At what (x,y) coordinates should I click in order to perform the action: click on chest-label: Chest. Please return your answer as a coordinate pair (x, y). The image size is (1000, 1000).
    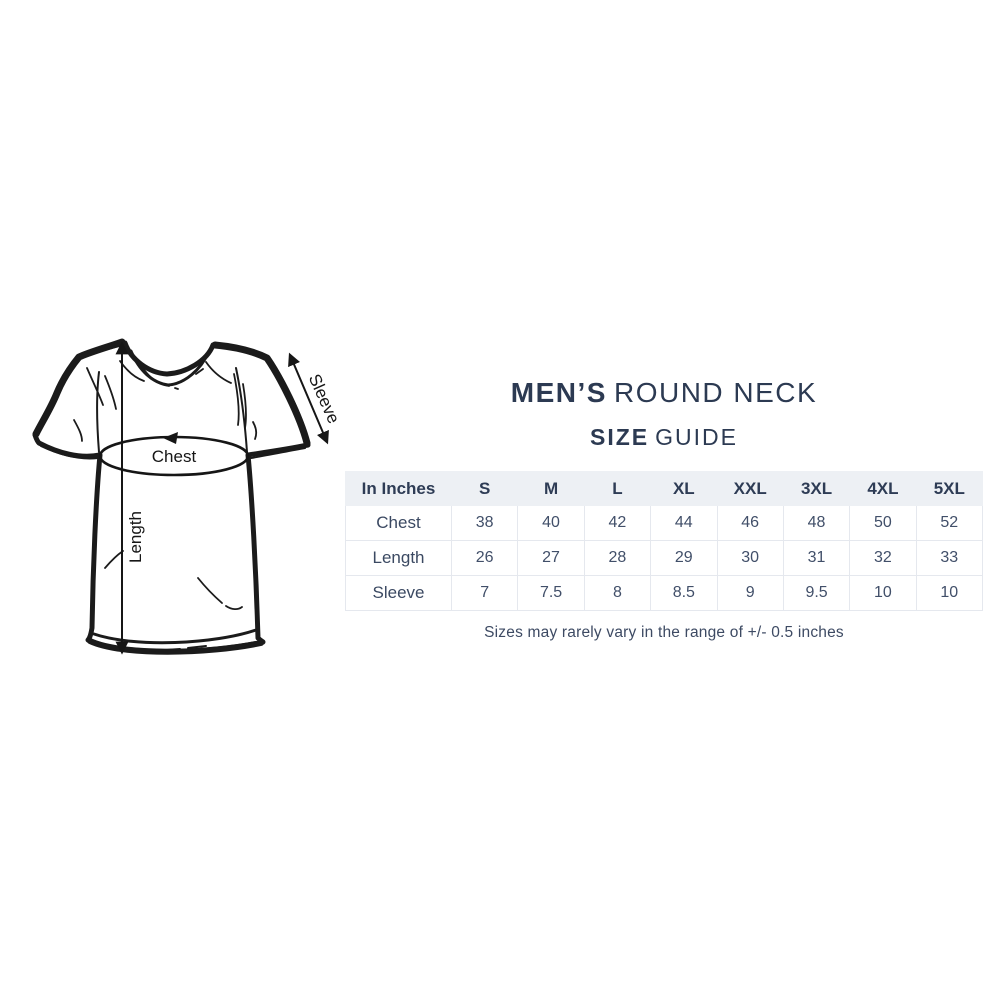
    Looking at the image, I should click on (174, 456).